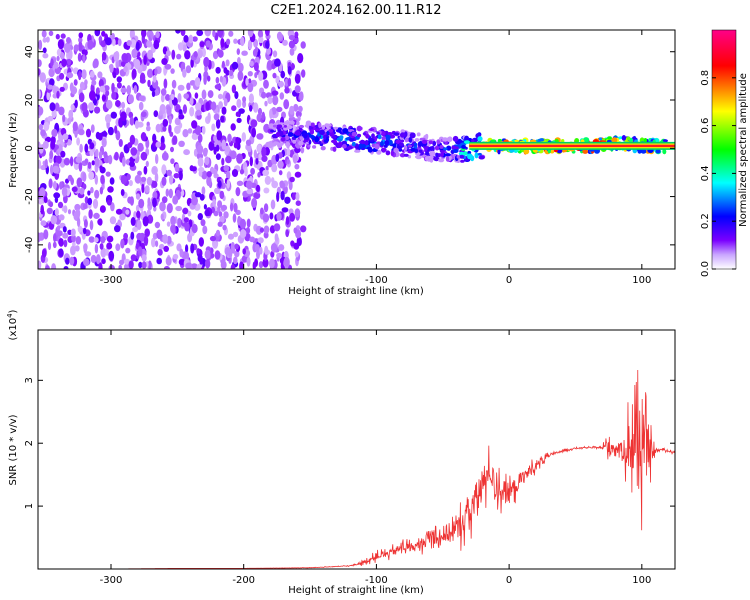 The width and height of the screenshot is (750, 600). I want to click on colorbar-tick-label: 0.6, so click(705, 126).